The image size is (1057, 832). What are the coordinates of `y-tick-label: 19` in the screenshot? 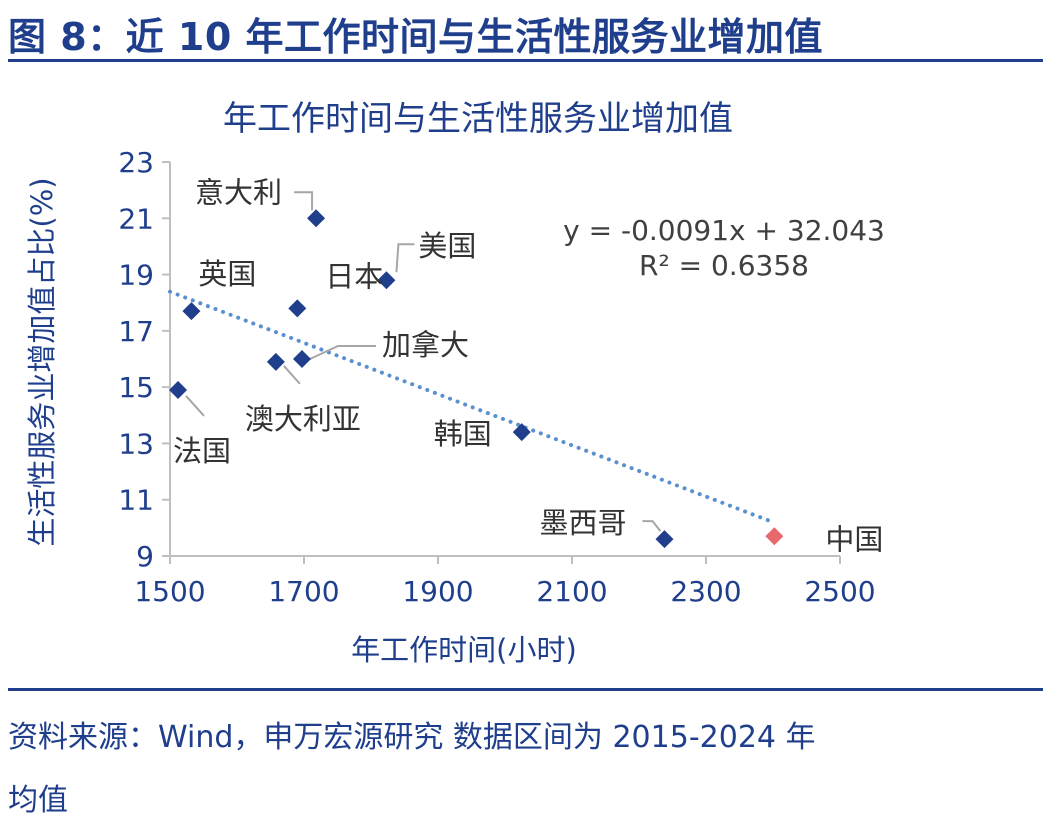 It's located at (136, 275).